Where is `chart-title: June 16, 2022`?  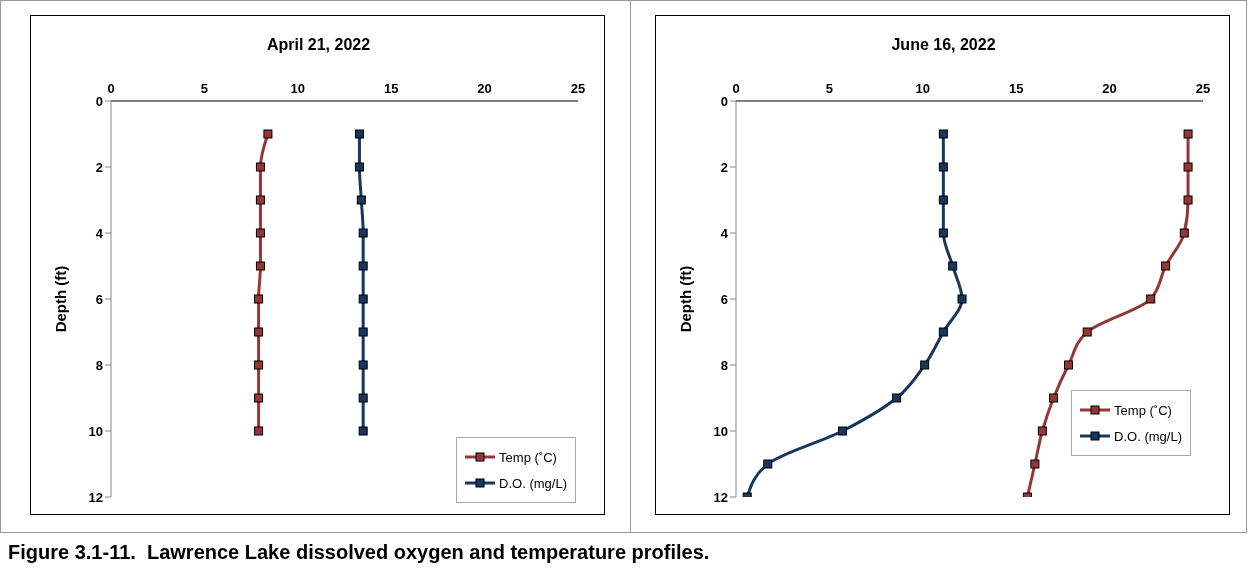
chart-title: June 16, 2022 is located at coordinates (943, 45).